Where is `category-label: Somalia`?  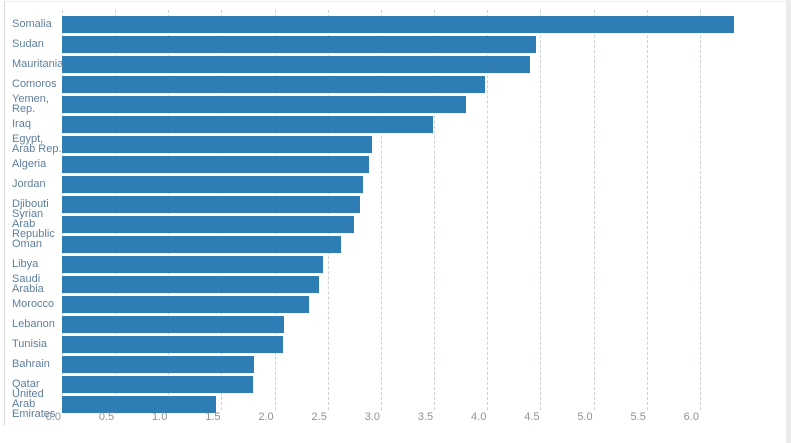
category-label: Somalia is located at coordinates (32, 24).